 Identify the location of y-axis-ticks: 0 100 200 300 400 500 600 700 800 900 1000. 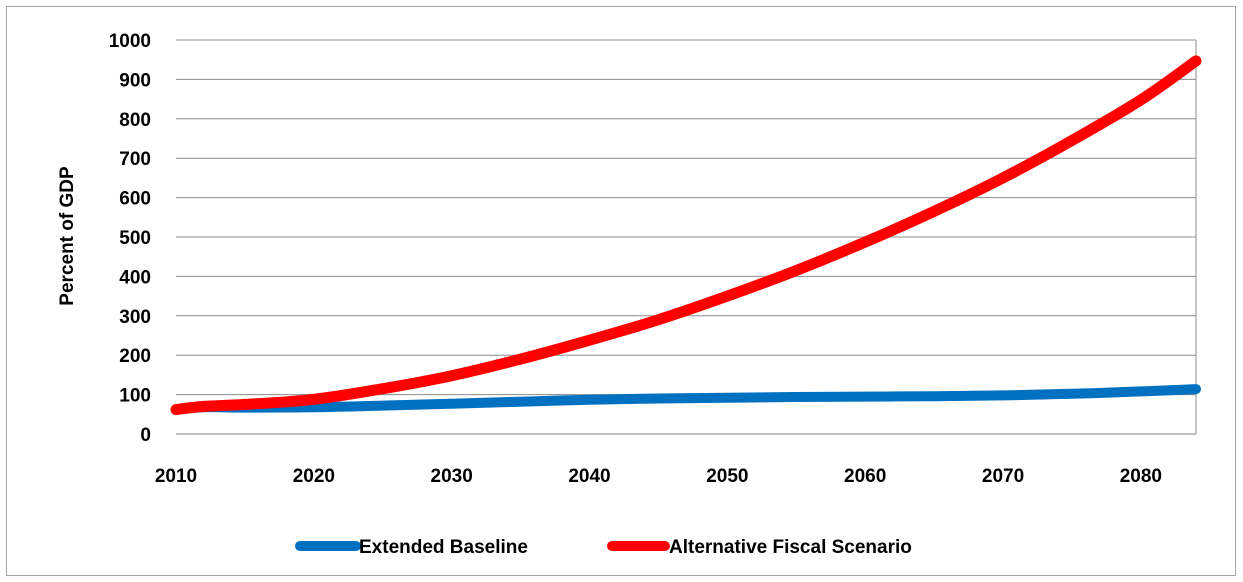
(130, 238).